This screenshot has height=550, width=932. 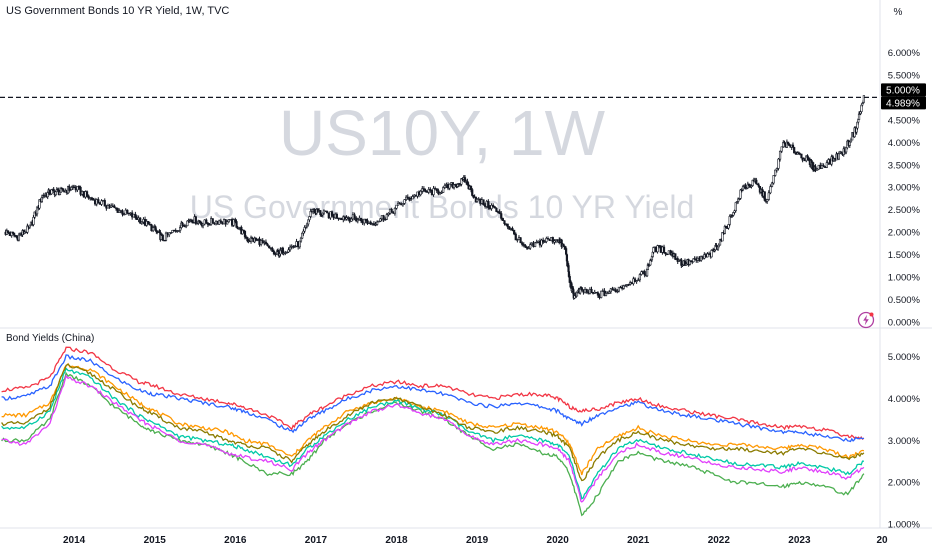 What do you see at coordinates (904, 143) in the screenshot?
I see `top-y-tick-label: 4.000%` at bounding box center [904, 143].